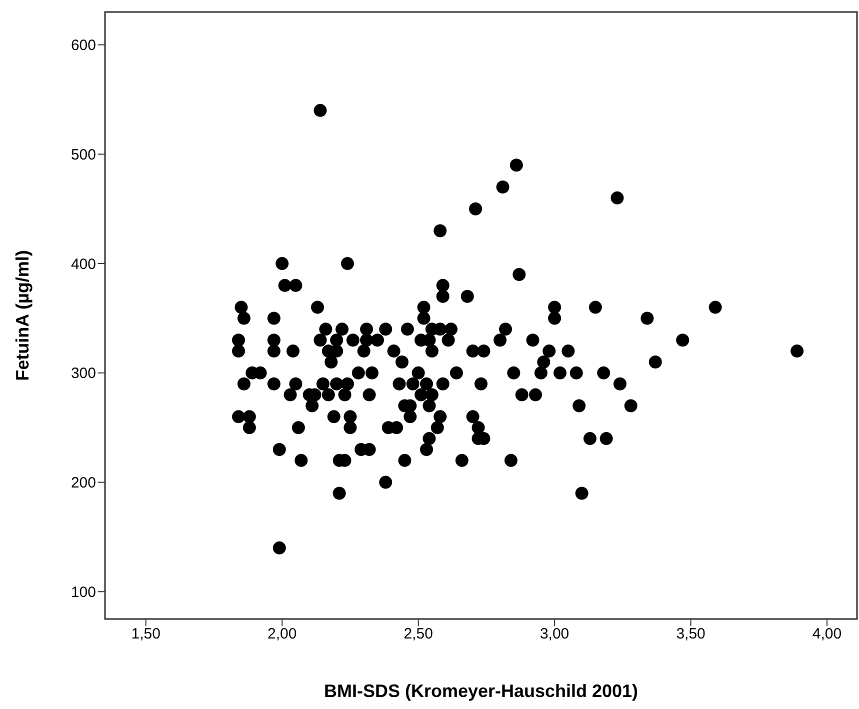  I want to click on x-tick-label: 2,50, so click(418, 634).